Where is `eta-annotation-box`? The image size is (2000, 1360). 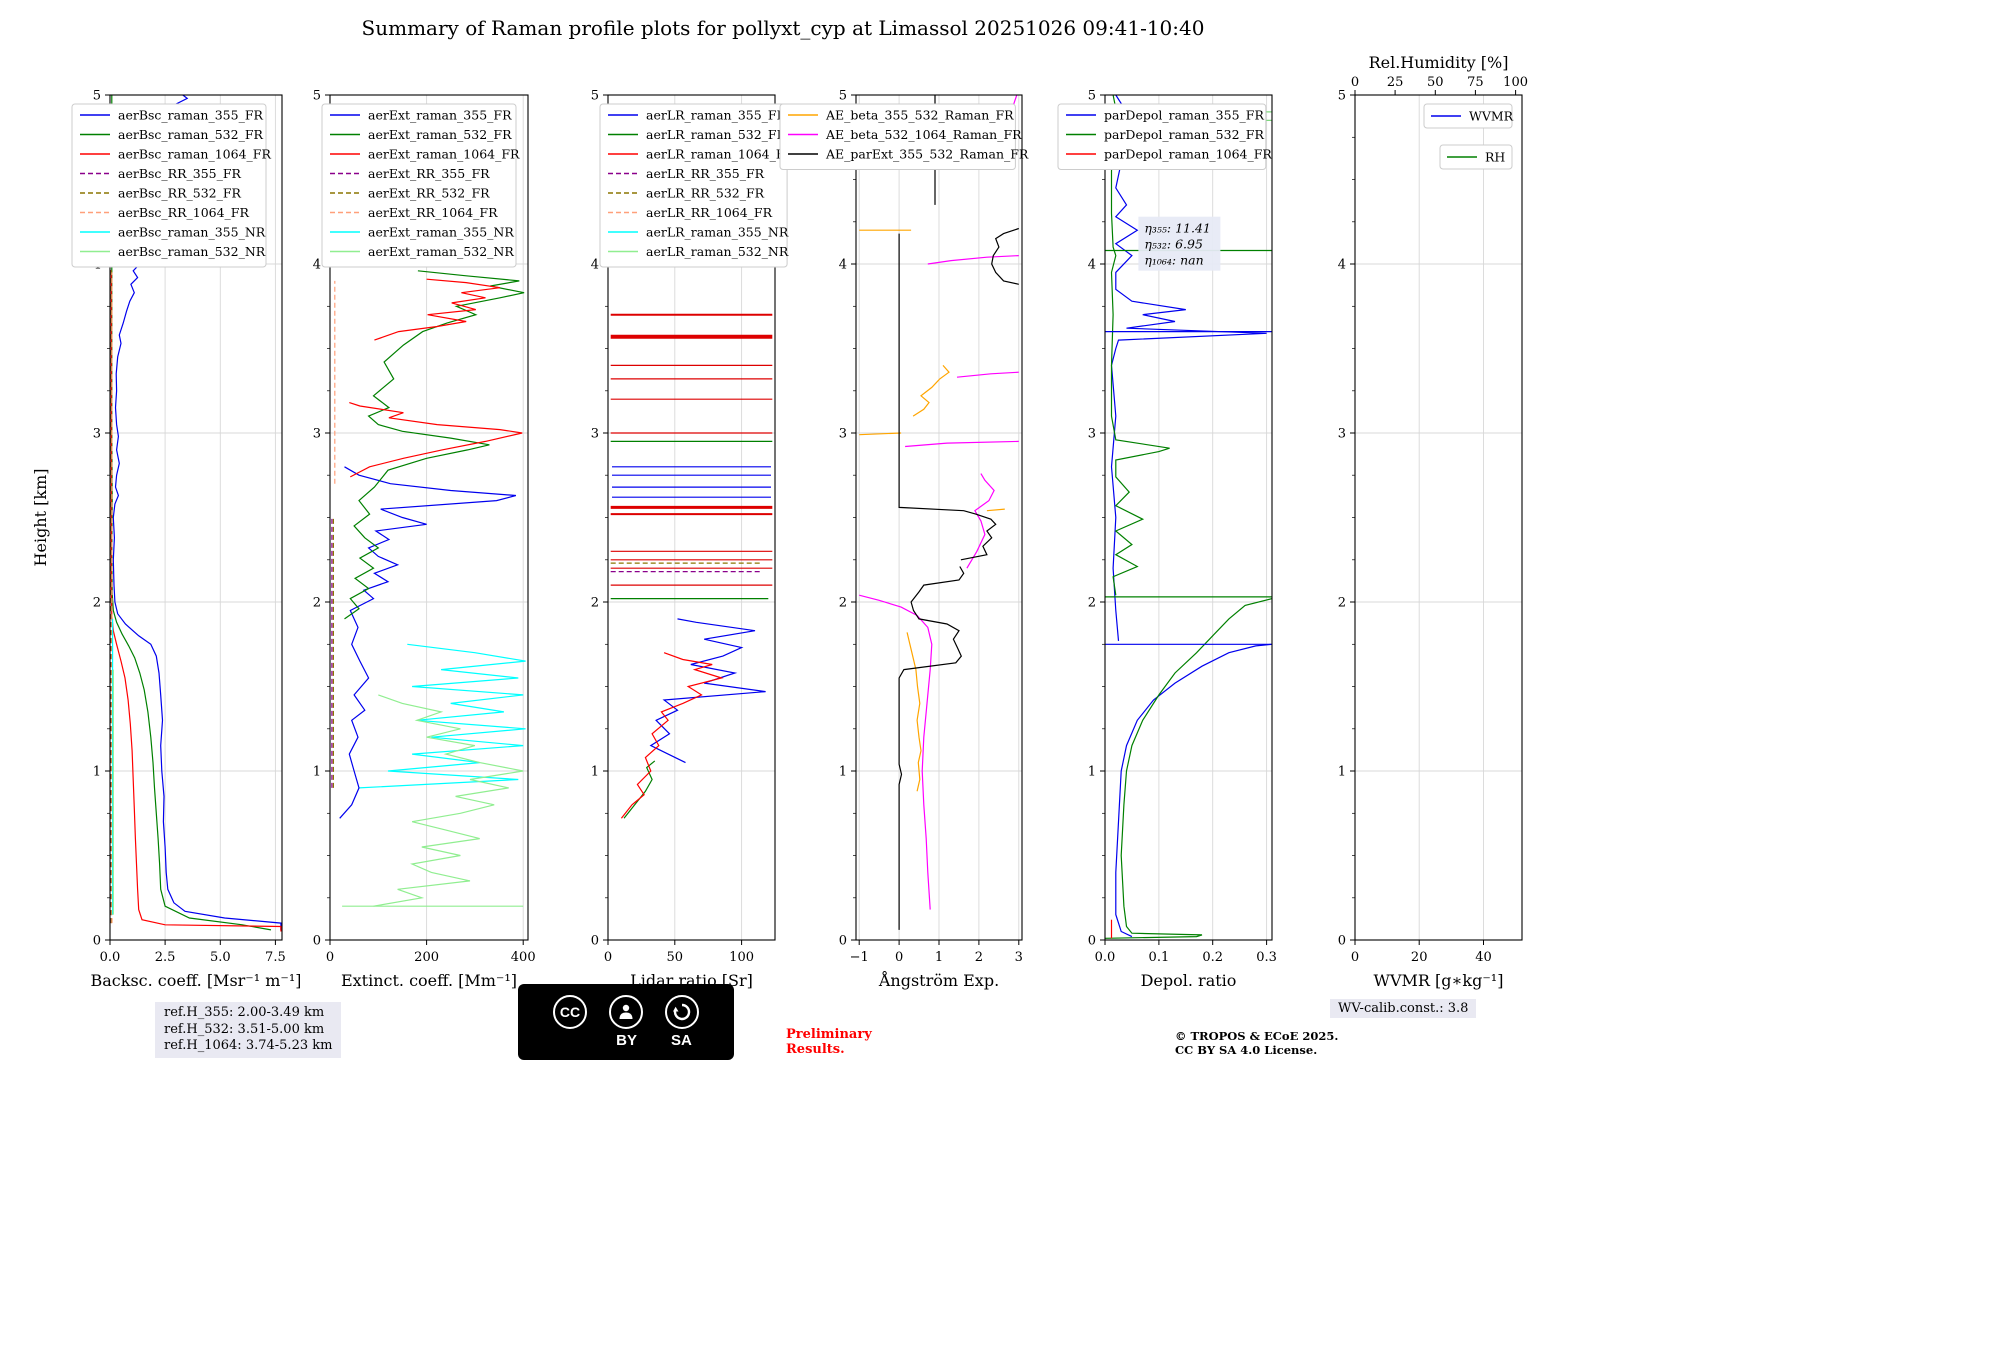
eta-annotation-box is located at coordinates (1179, 243).